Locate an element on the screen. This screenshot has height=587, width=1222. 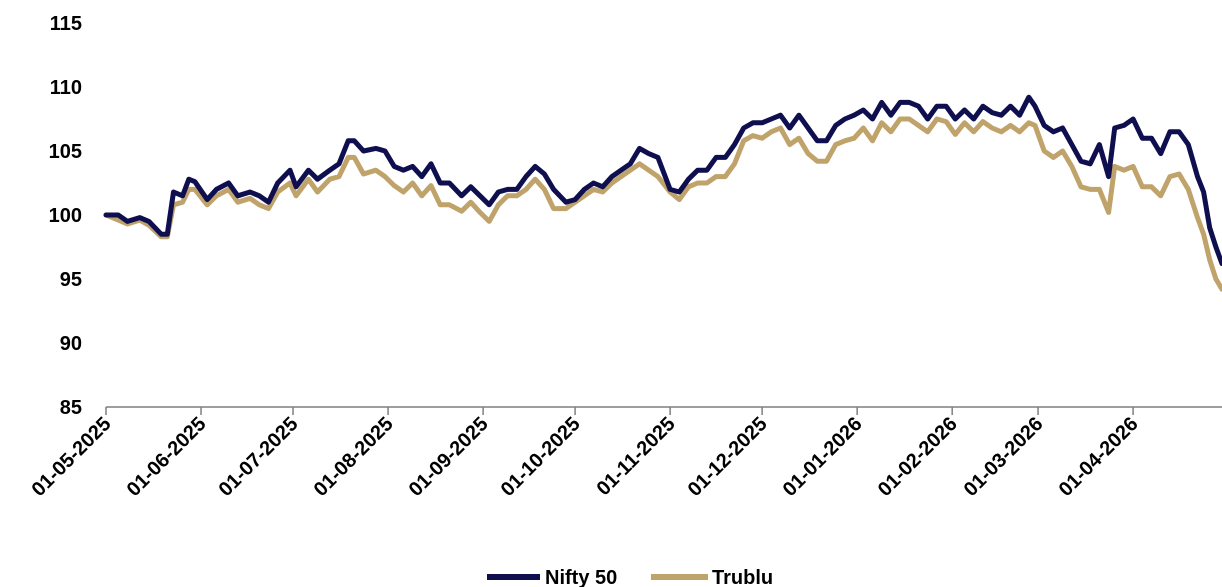
x-tick-label: 01-11-2025 is located at coordinates (636, 456).